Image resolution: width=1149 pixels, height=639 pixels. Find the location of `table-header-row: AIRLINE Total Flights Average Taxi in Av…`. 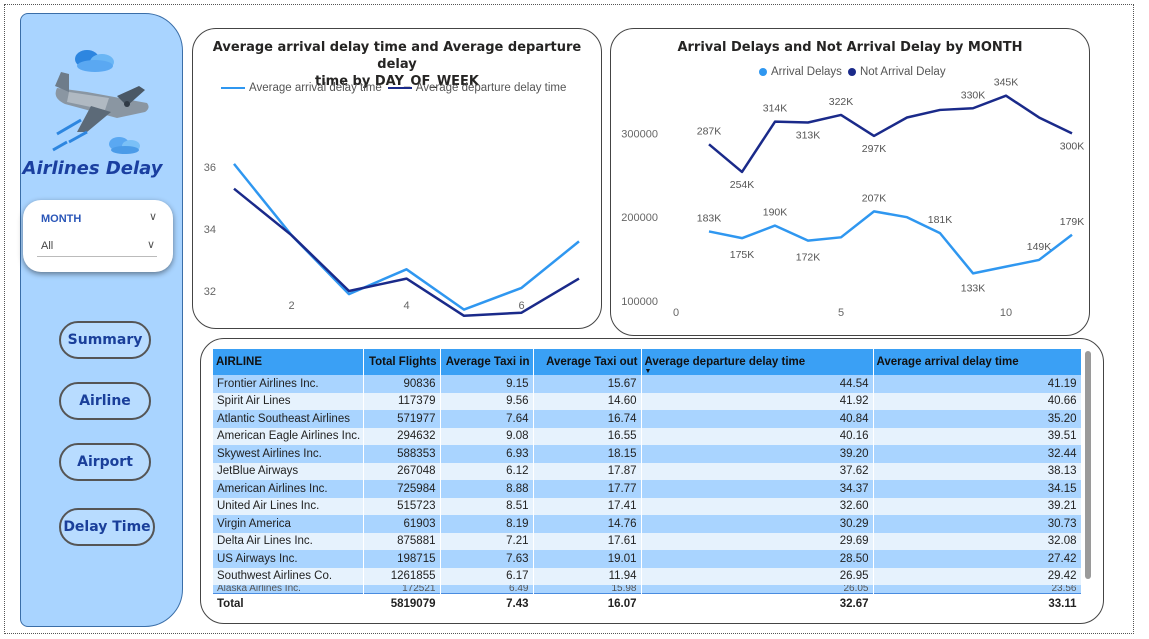

table-header-row: AIRLINE Total Flights Average Taxi in Av… is located at coordinates (647, 362).